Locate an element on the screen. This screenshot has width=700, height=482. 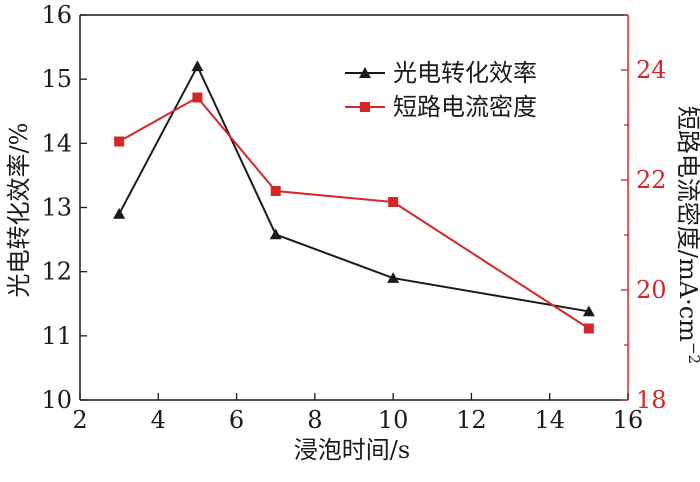
legend-label-current: 短路电流密度 is located at coordinates (465, 107).